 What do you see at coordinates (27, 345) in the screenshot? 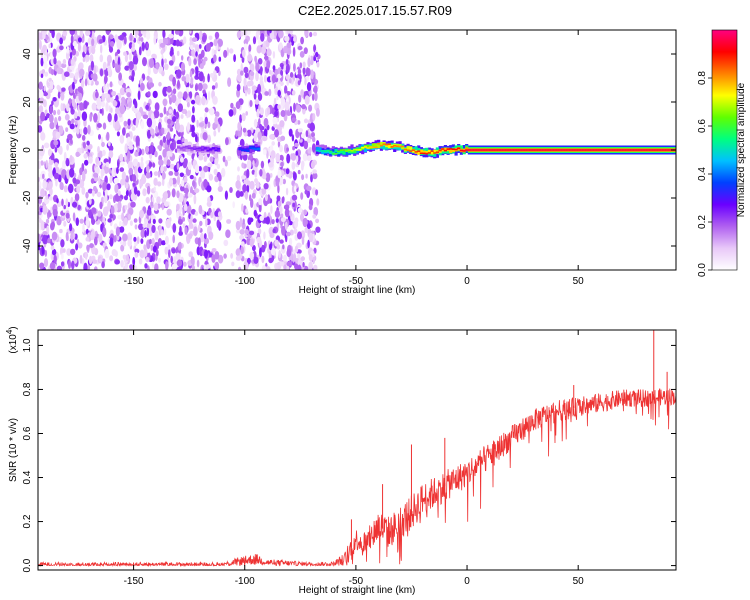
I see `snr-y-tick-label: 1.0` at bounding box center [27, 345].